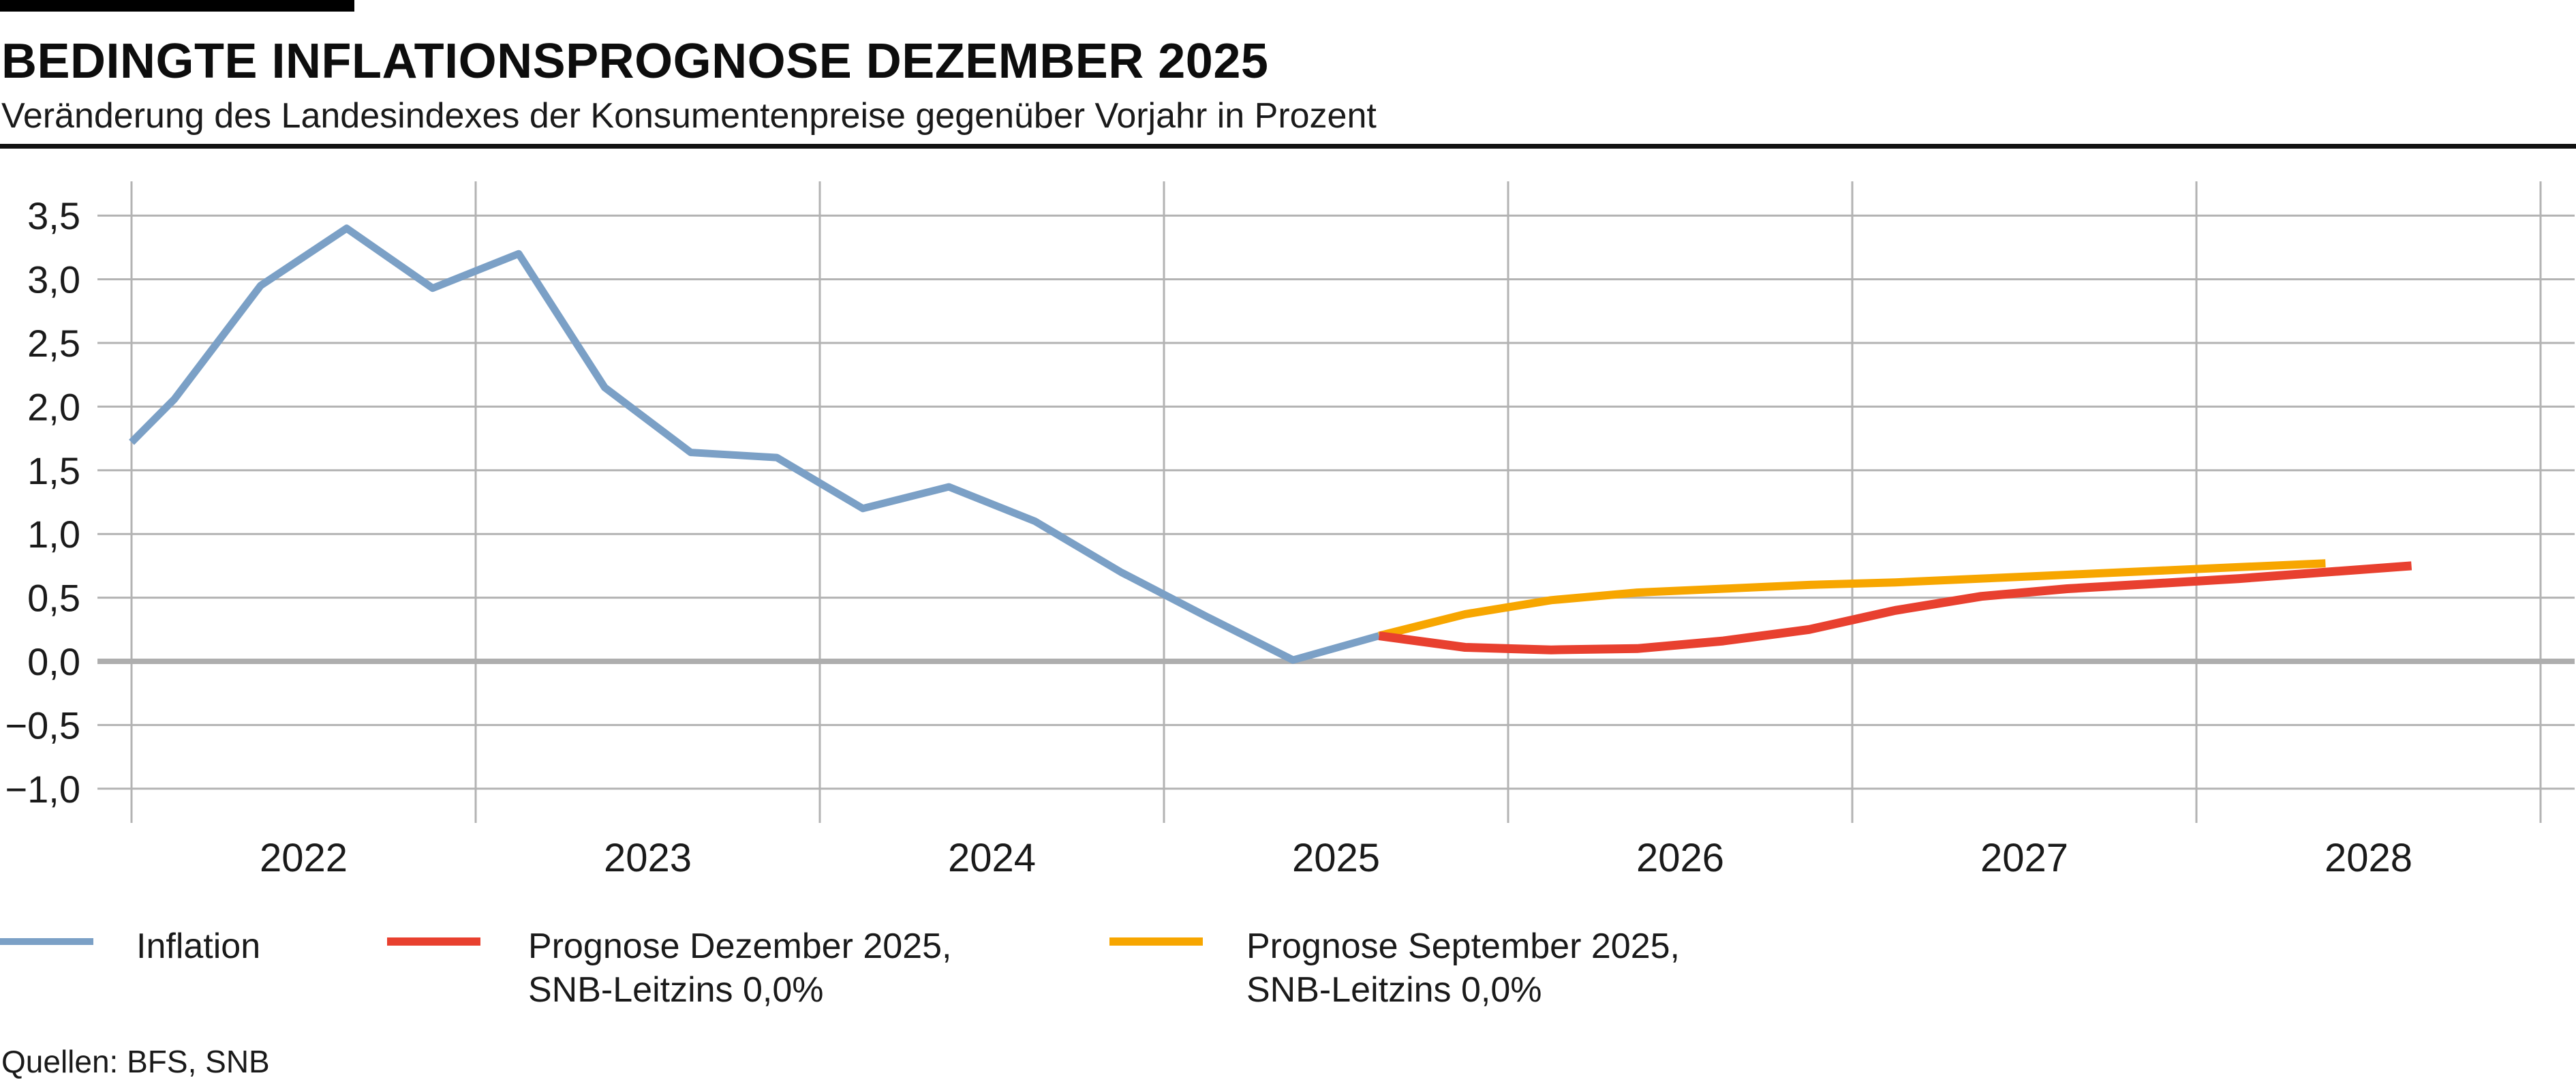 The height and width of the screenshot is (1082, 2576). I want to click on y-tick-label: 2,5, so click(53, 343).